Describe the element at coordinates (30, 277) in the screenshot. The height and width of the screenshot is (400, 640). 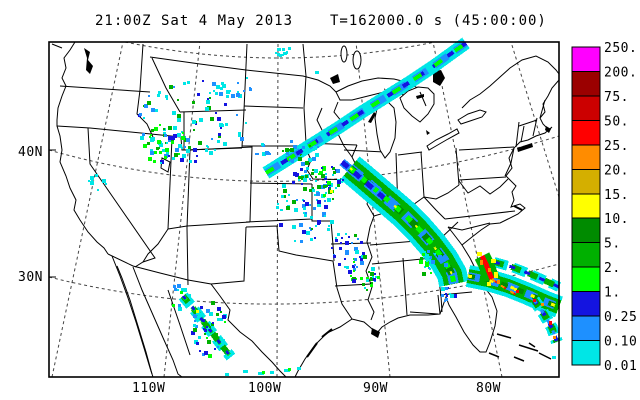
I see `lat-label-30n: 30N` at that location.